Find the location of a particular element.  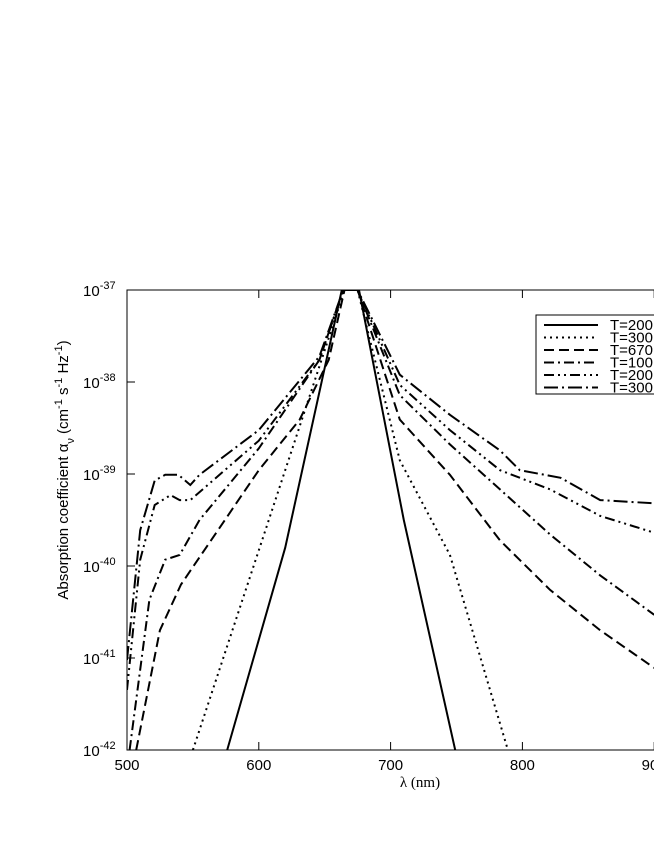

y-axis-label-part: ν is located at coordinates (71, 441).